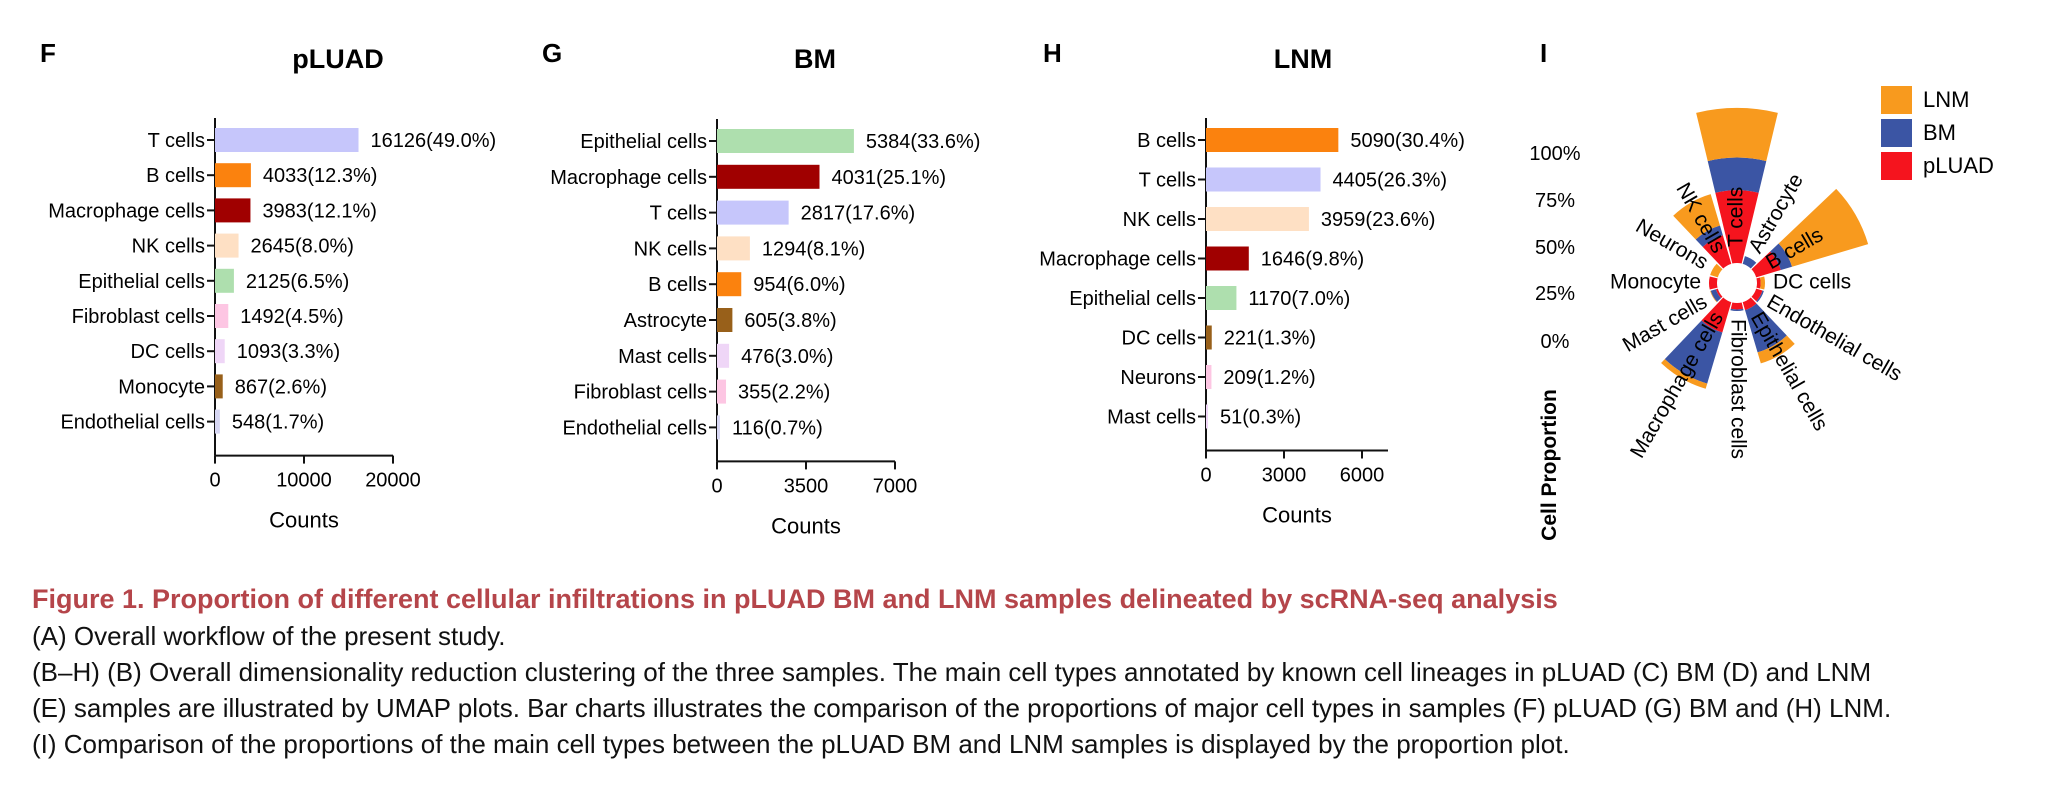 This screenshot has height=800, width=2052. I want to click on y-tick-label: 75%, so click(1555, 201).